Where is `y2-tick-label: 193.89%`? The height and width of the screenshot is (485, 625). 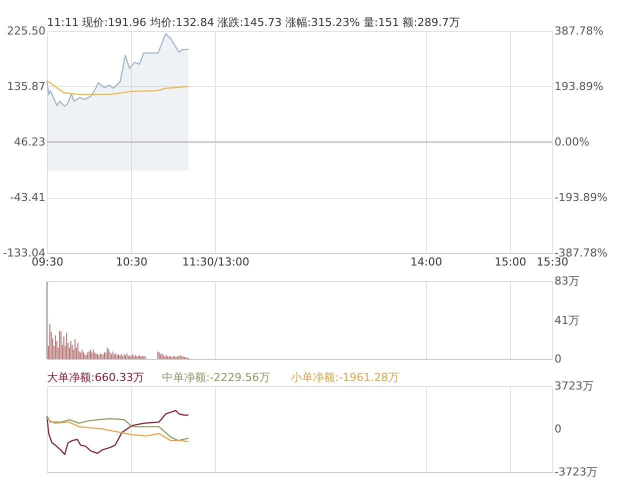
y2-tick-label: 193.89% is located at coordinates (579, 86).